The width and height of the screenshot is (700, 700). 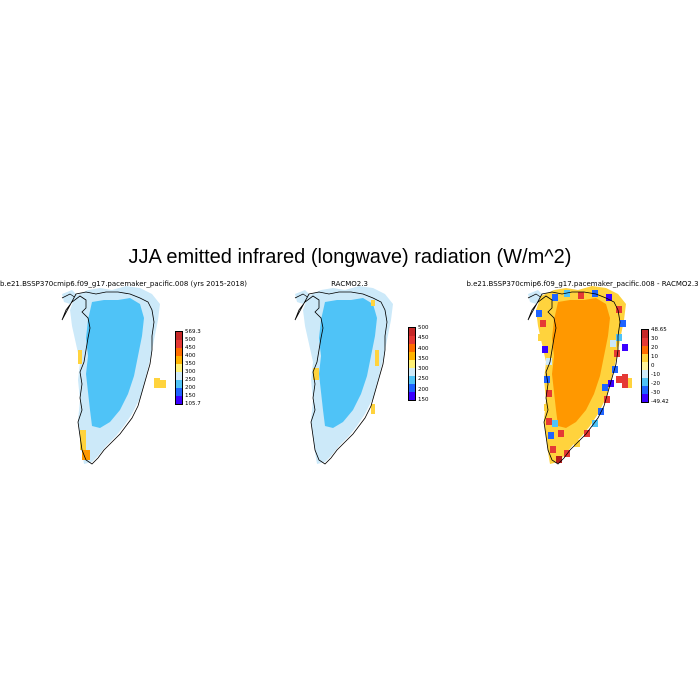 What do you see at coordinates (655, 393) in the screenshot?
I see `colorbar-label: -30` at bounding box center [655, 393].